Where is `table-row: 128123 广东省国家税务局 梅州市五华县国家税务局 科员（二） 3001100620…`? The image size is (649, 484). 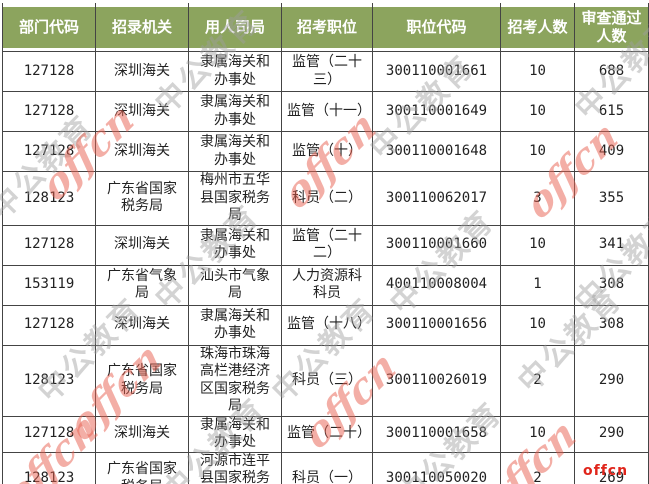
table-row: 128123 广东省国家税务局 梅州市五华县国家税务局 科员（二） 3001100620… is located at coordinates (325, 198).